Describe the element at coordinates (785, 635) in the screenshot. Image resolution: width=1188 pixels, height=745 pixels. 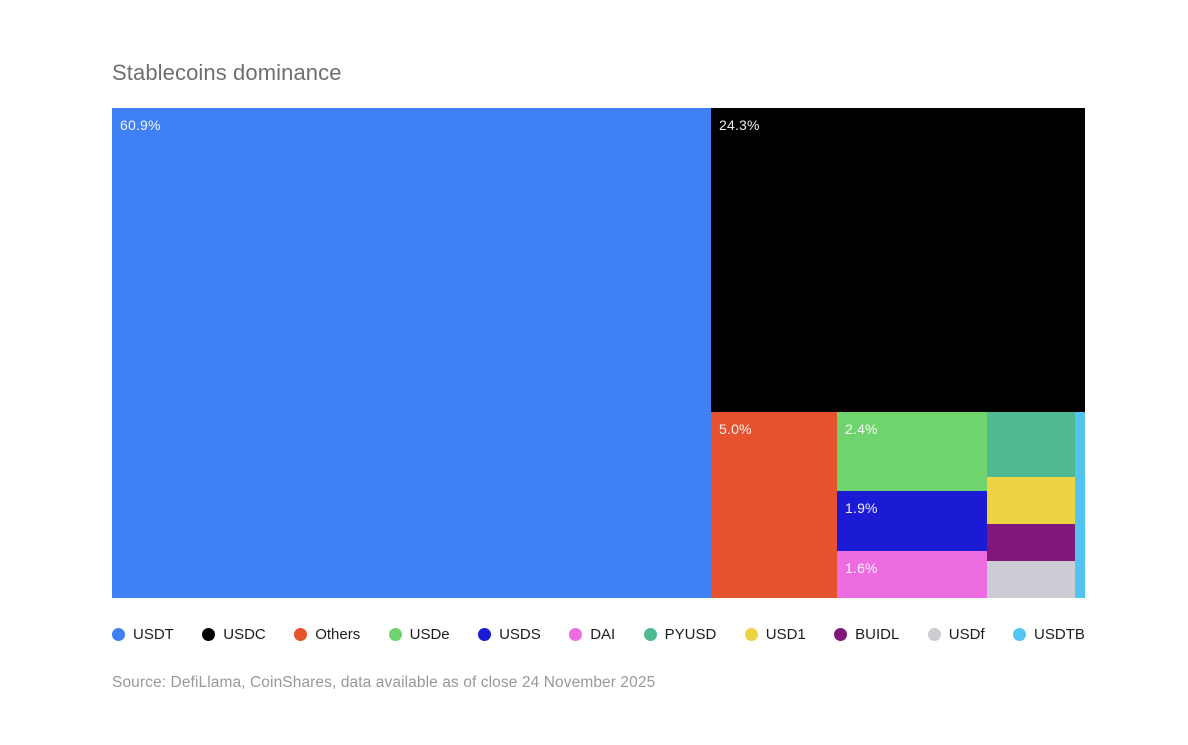
I see `legend-label: USD1` at that location.